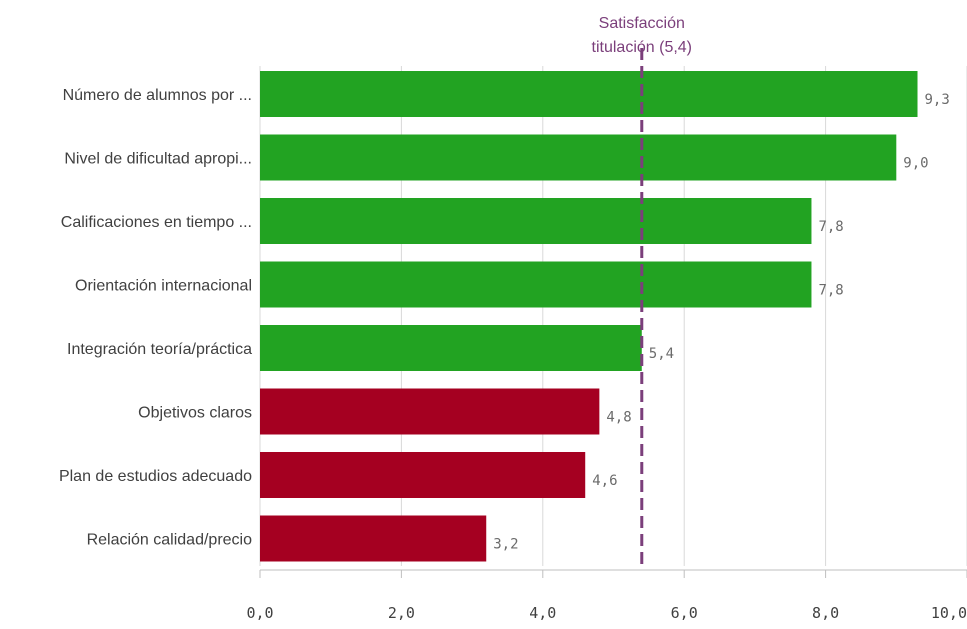  Describe the element at coordinates (401, 613) in the screenshot. I see `x-tick-label: 2,0` at that location.